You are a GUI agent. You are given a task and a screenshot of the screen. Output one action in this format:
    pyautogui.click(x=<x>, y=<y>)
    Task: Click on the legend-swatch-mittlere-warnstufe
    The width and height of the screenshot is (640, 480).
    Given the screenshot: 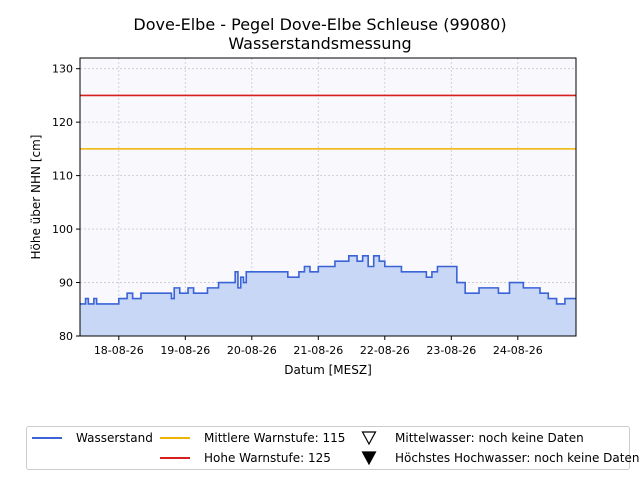 What is the action you would take?
    pyautogui.click(x=175, y=438)
    